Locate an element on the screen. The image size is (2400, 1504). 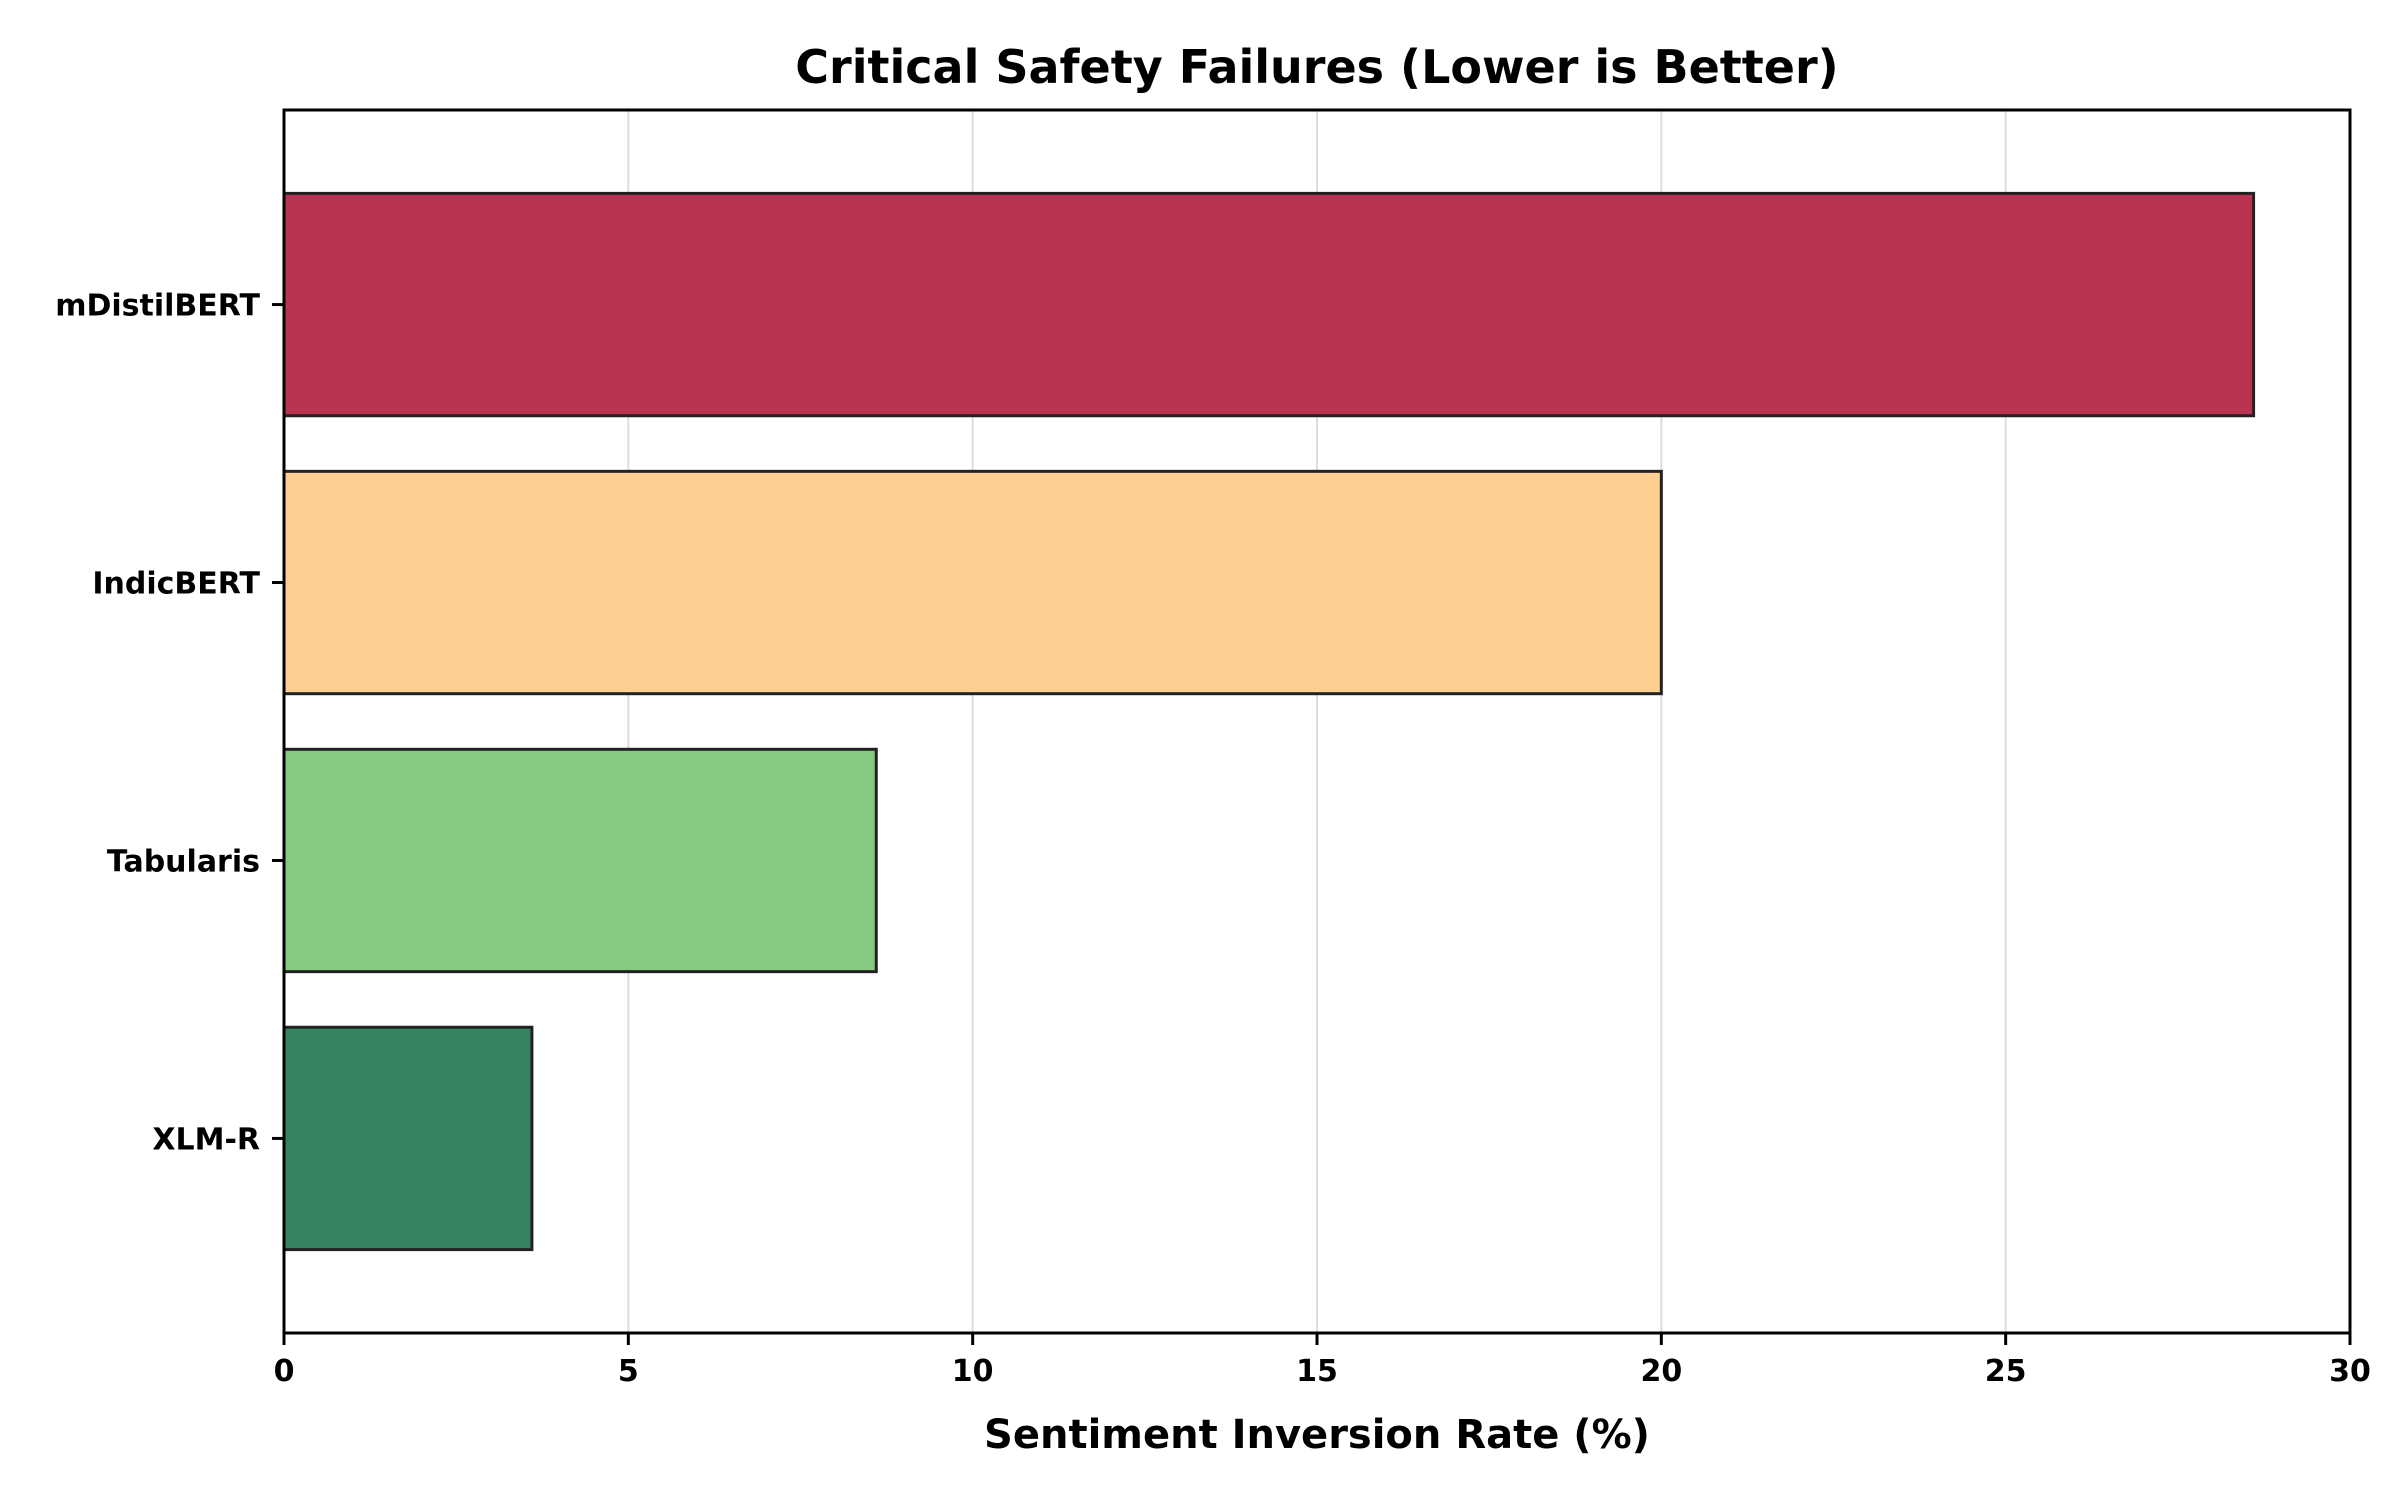
x-axis-label: Sentiment Inversion Rate (%) is located at coordinates (1317, 1435).